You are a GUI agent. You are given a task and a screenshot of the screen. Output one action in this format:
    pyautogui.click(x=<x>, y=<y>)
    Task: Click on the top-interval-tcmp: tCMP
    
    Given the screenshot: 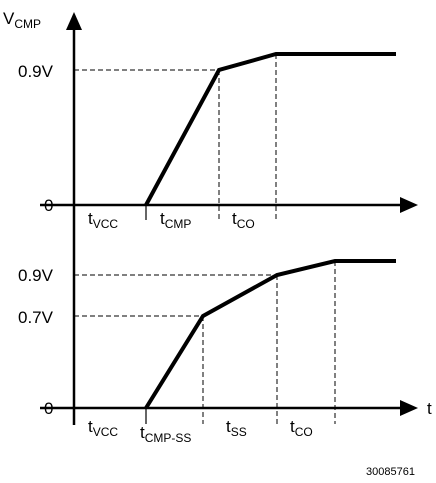 What is the action you would take?
    pyautogui.click(x=175, y=220)
    